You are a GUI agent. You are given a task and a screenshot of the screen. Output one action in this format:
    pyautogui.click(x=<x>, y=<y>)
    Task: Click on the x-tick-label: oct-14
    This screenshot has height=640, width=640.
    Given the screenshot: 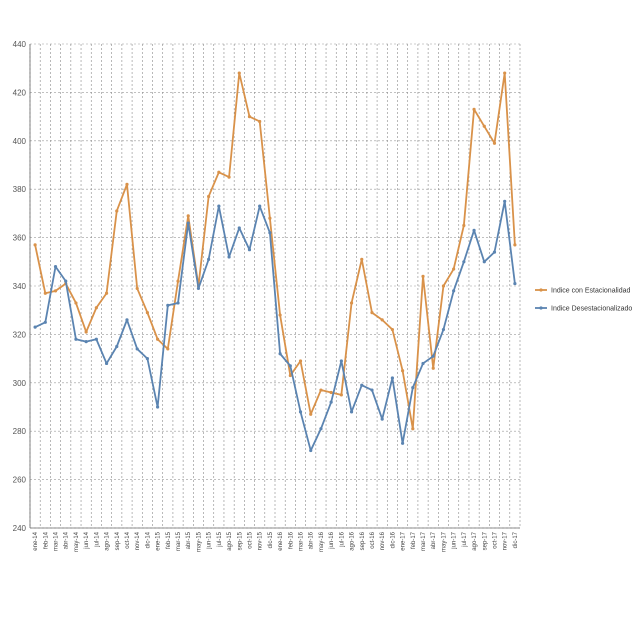 What is the action you would take?
    pyautogui.click(x=128, y=539)
    